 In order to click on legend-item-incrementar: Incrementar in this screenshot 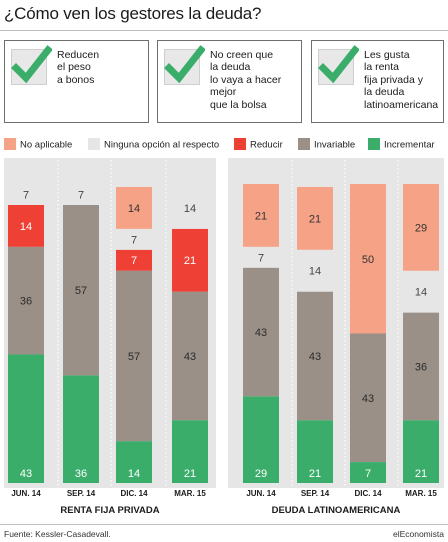, I will do `click(401, 145)`.